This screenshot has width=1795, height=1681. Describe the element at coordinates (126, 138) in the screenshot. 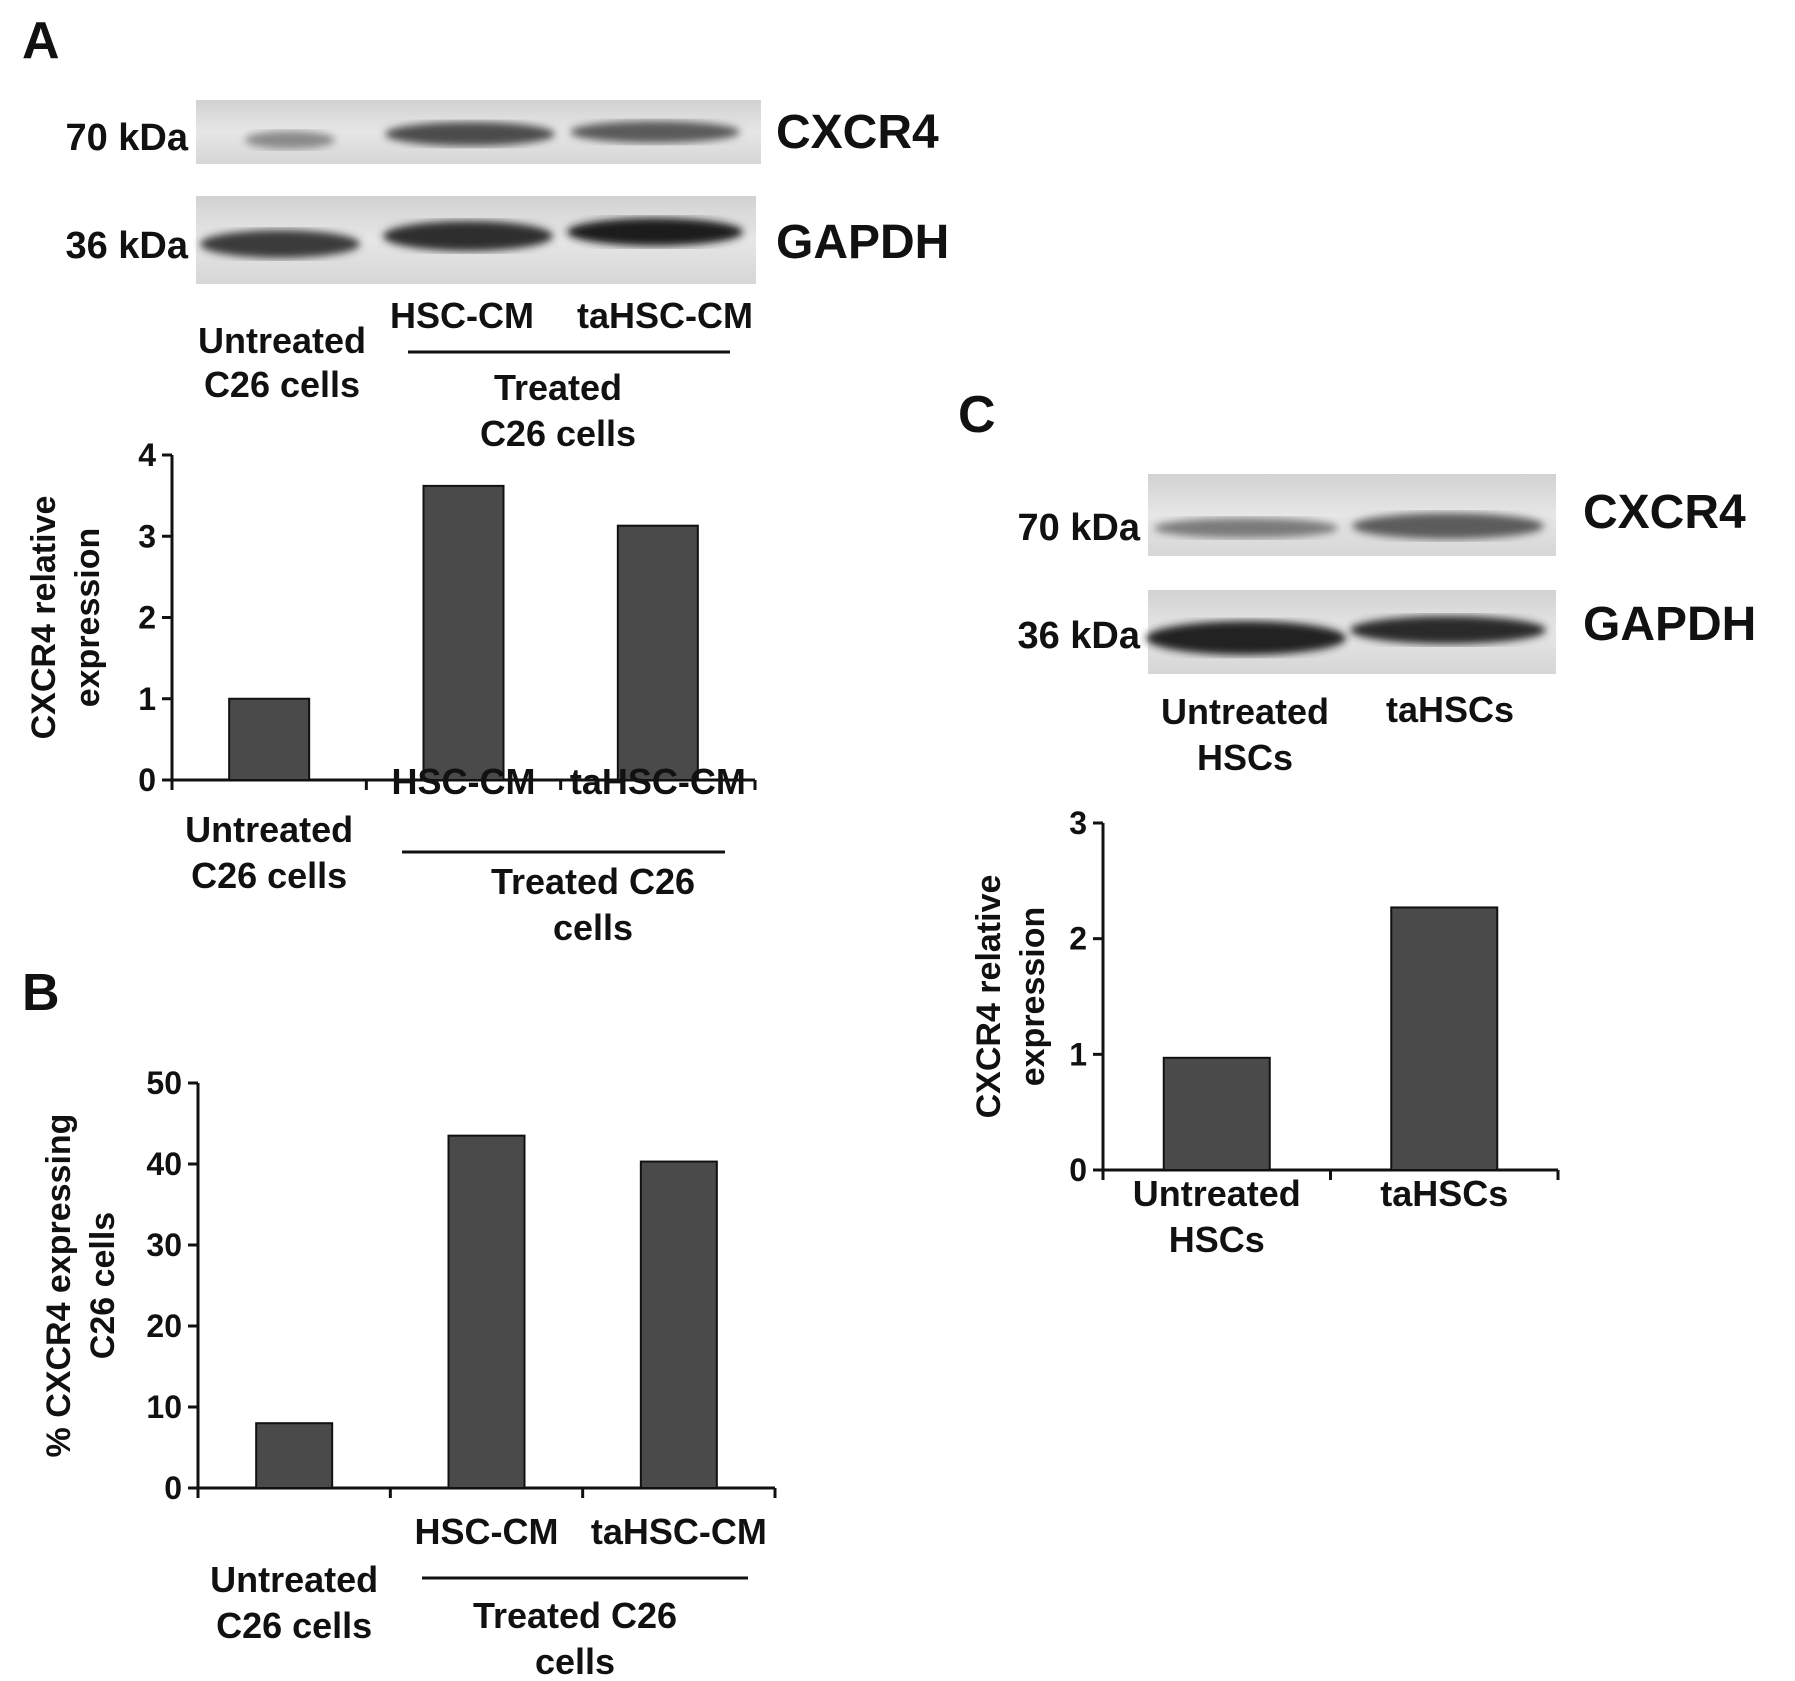

I see `panel-a-cxcr4-mw: 70 kDa` at that location.